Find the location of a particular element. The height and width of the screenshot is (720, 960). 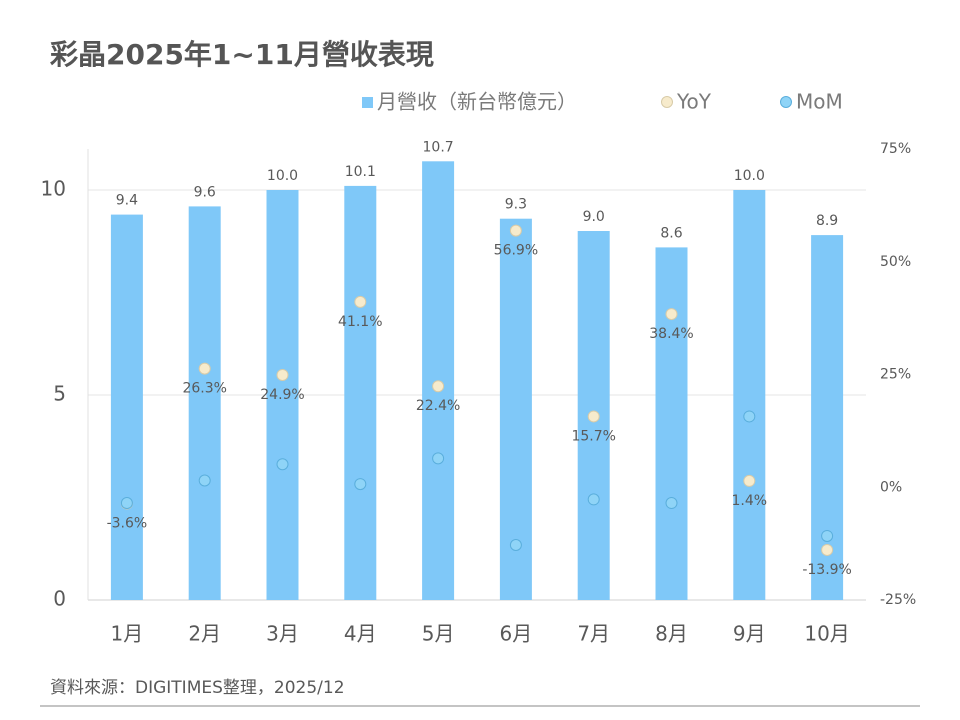

dot-value-label: 1.4% is located at coordinates (750, 501).